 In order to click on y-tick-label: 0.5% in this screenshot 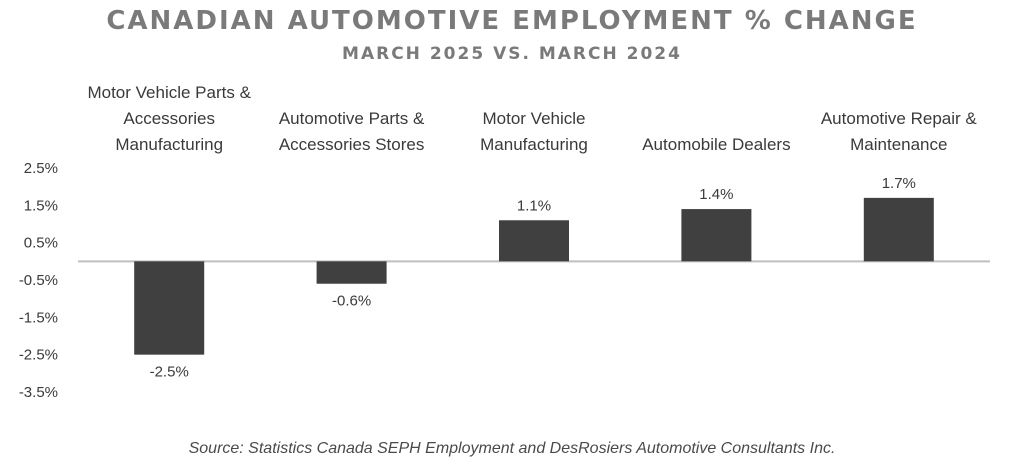, I will do `click(41, 243)`.